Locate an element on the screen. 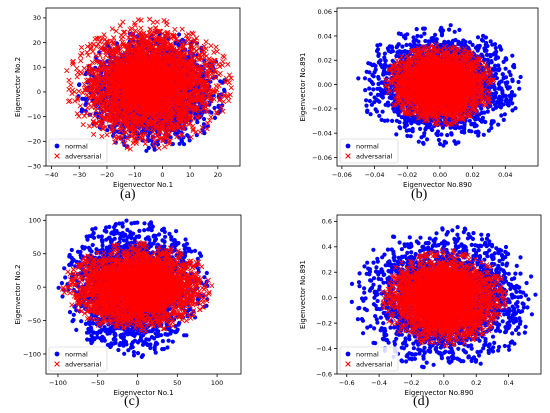  series-adversarial is located at coordinates (149, 84).